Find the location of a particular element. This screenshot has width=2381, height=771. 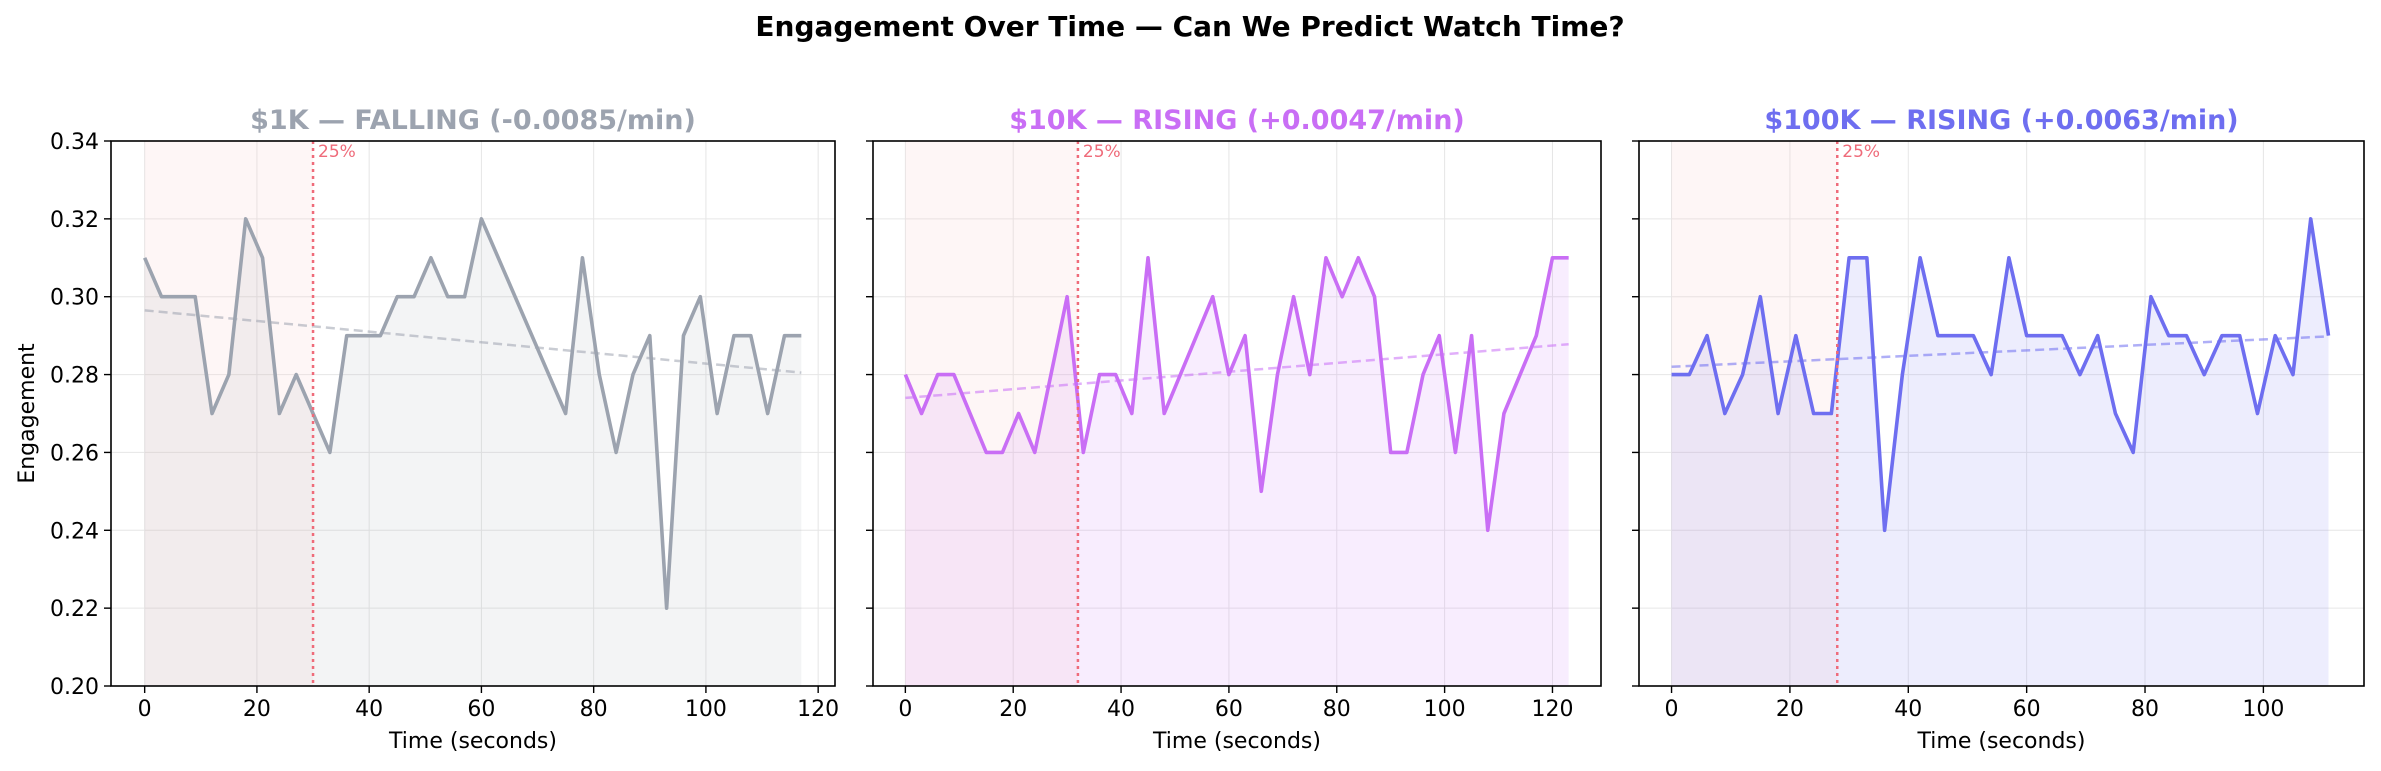

y-axis-label: Engagement is located at coordinates (27, 413).